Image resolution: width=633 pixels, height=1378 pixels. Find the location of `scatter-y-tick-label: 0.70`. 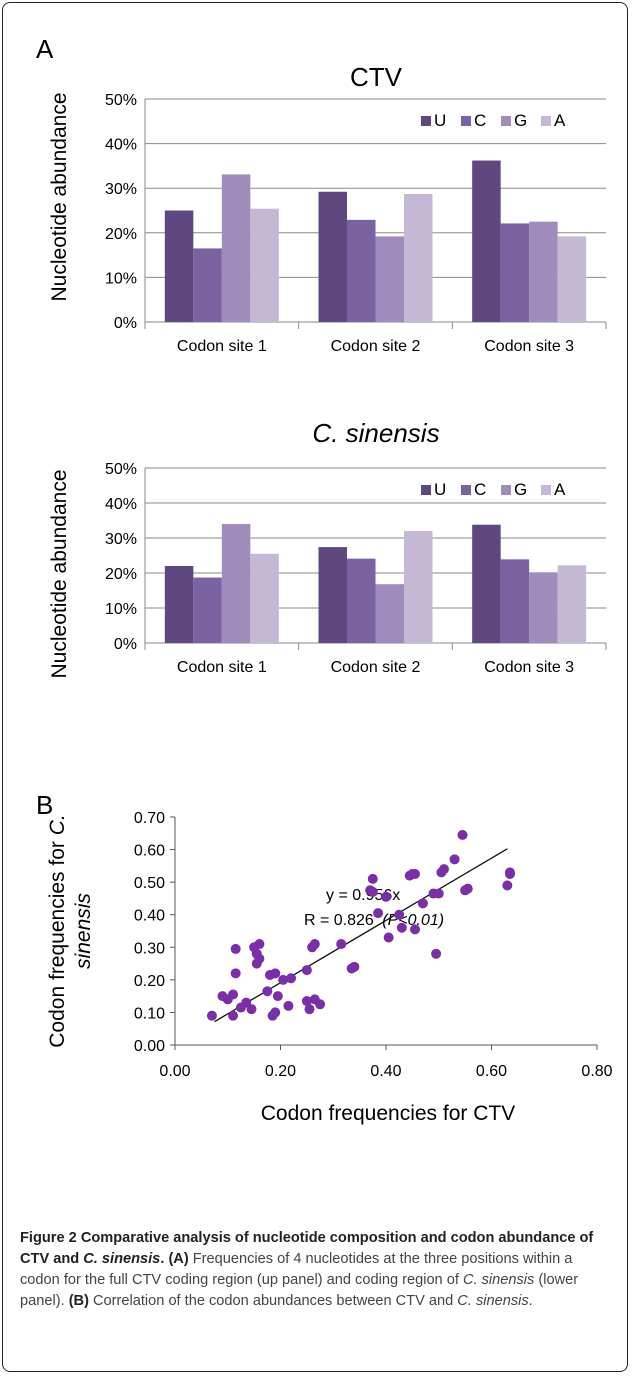

scatter-y-tick-label: 0.70 is located at coordinates (149, 818).